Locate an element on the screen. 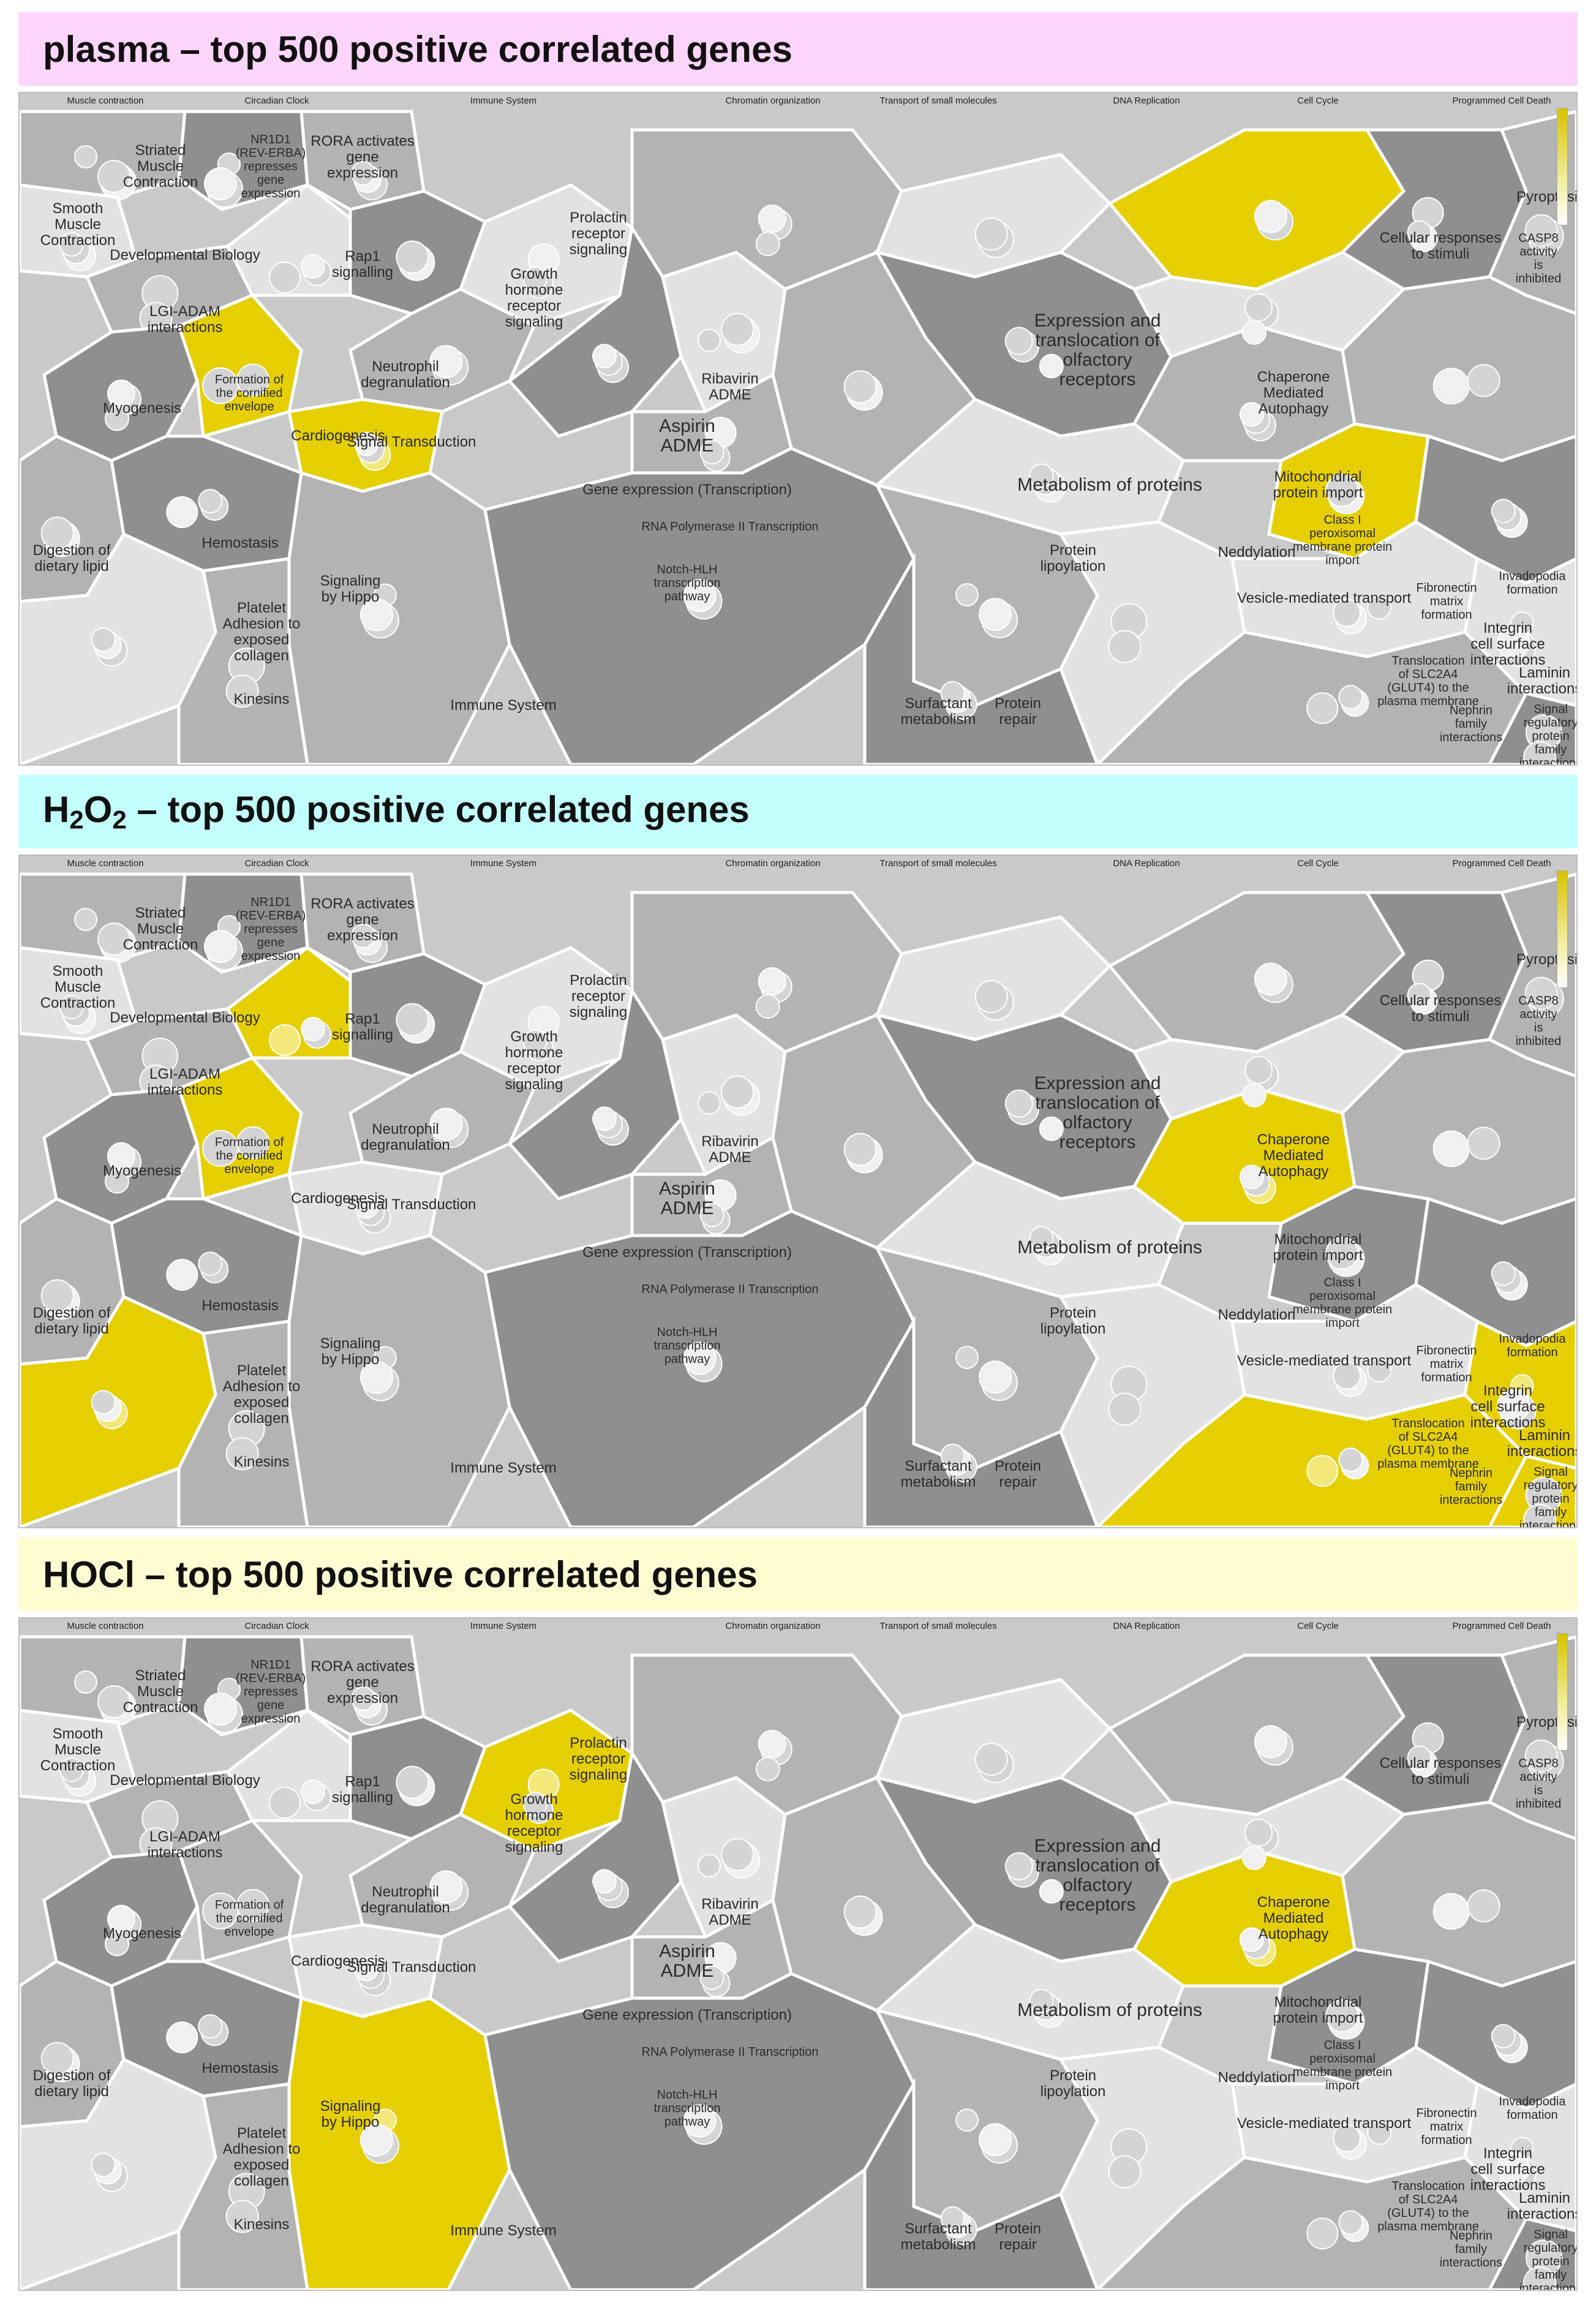 This screenshot has height=2321, width=1596. pathway-label: Prolactin receptor signaling is located at coordinates (598, 1759).